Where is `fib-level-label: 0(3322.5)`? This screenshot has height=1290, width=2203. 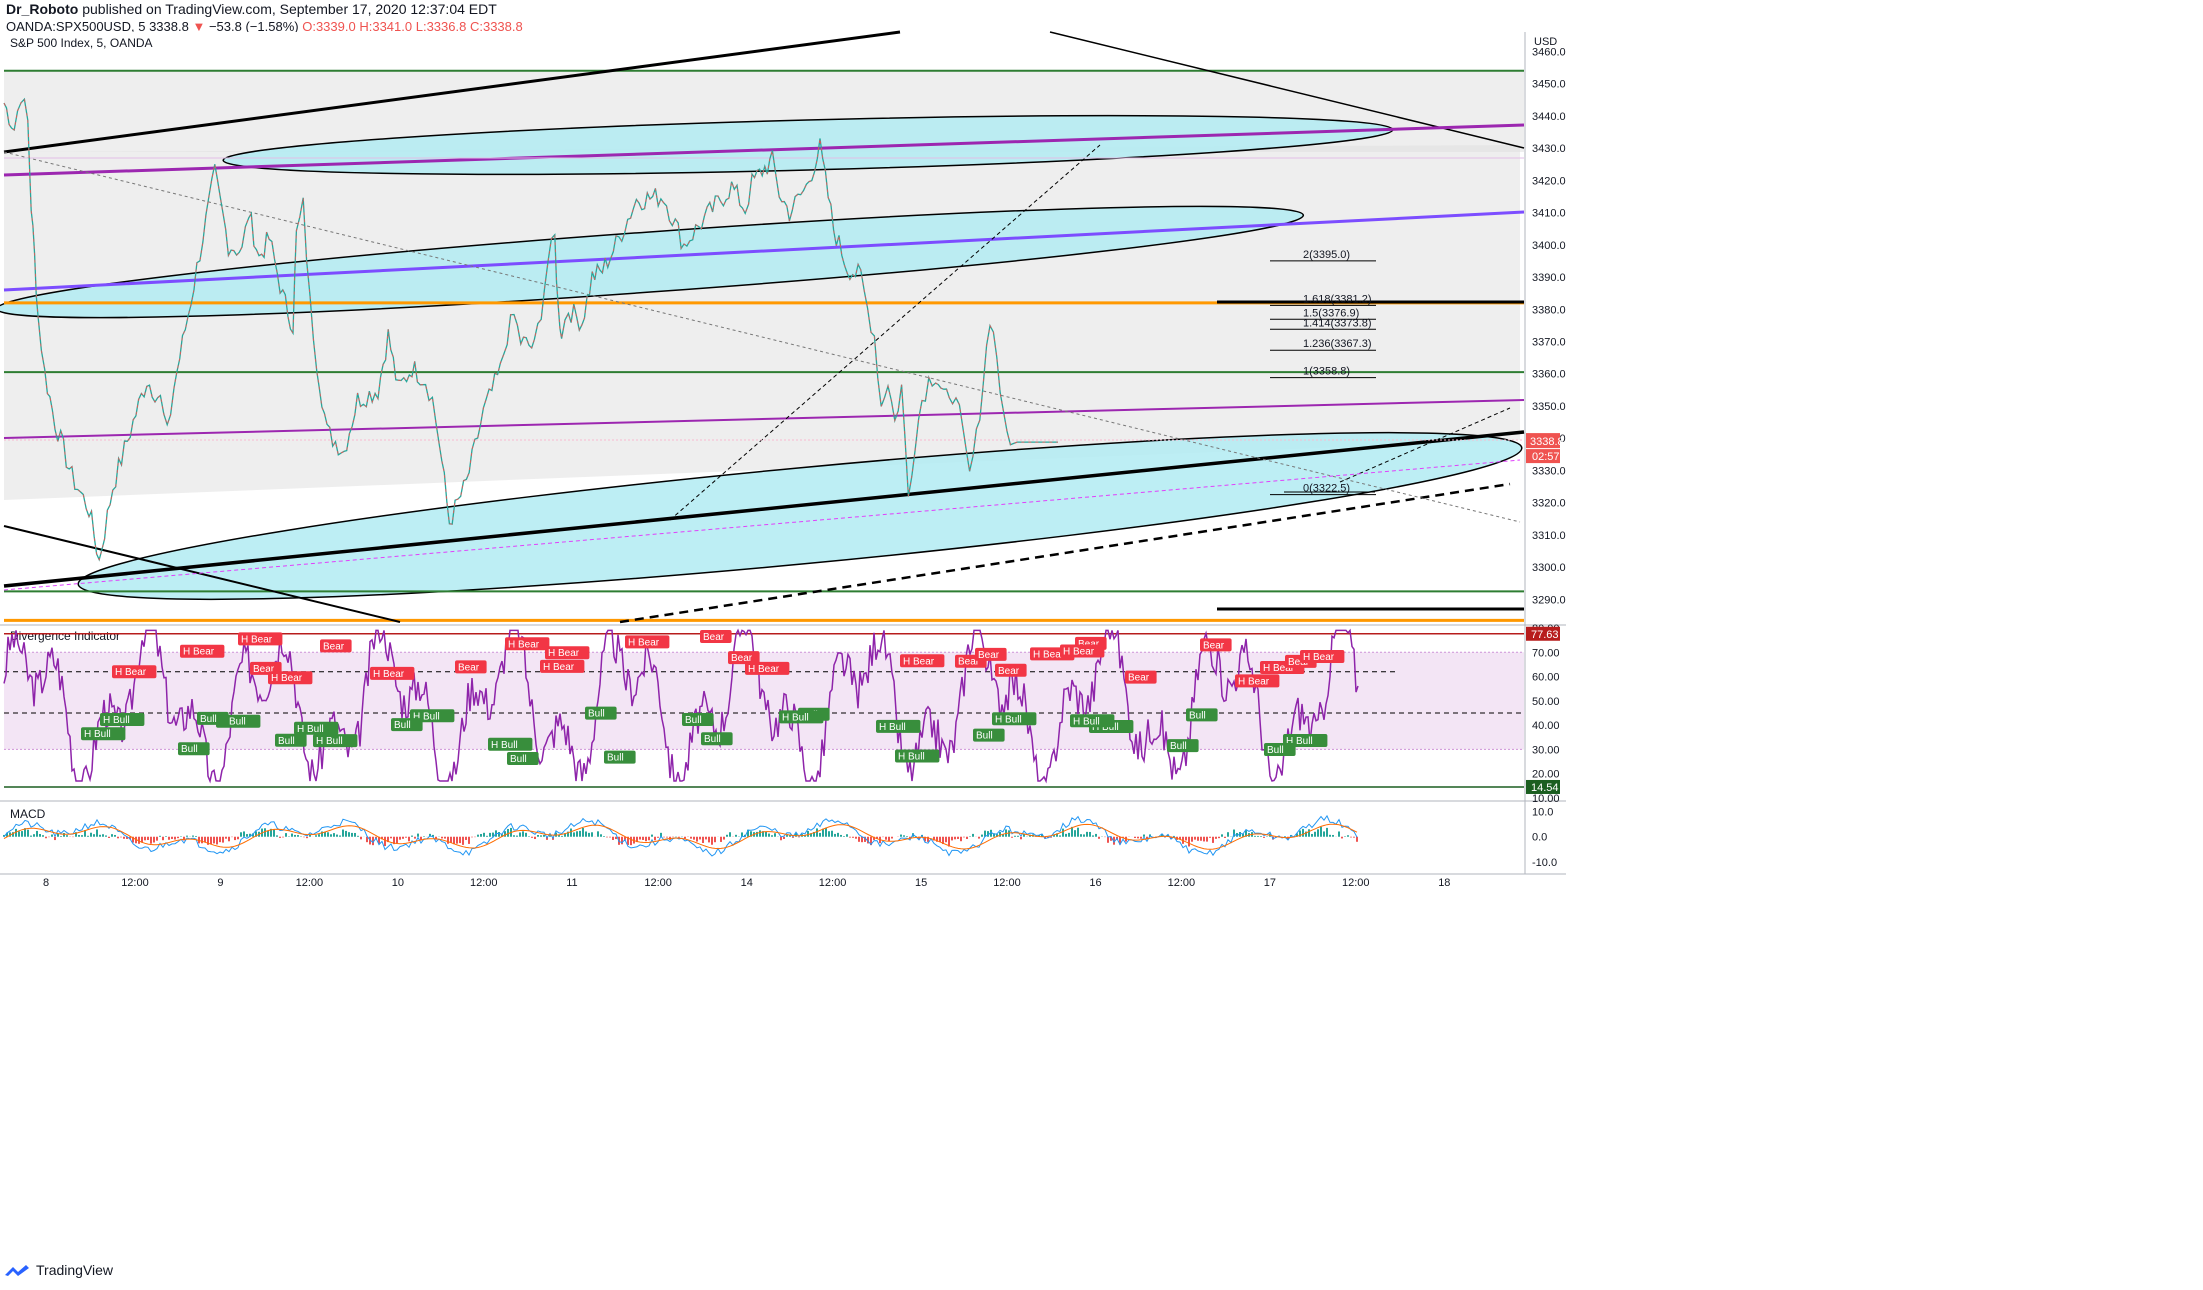 fib-level-label: 0(3322.5) is located at coordinates (1326, 489).